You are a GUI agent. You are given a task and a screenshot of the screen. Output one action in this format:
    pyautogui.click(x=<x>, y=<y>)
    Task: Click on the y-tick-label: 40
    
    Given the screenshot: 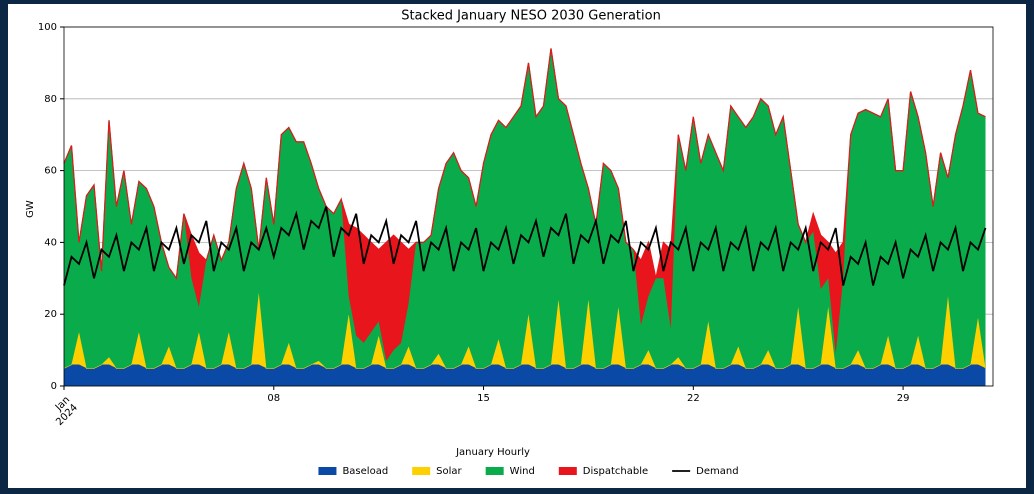 What is the action you would take?
    pyautogui.click(x=50, y=242)
    